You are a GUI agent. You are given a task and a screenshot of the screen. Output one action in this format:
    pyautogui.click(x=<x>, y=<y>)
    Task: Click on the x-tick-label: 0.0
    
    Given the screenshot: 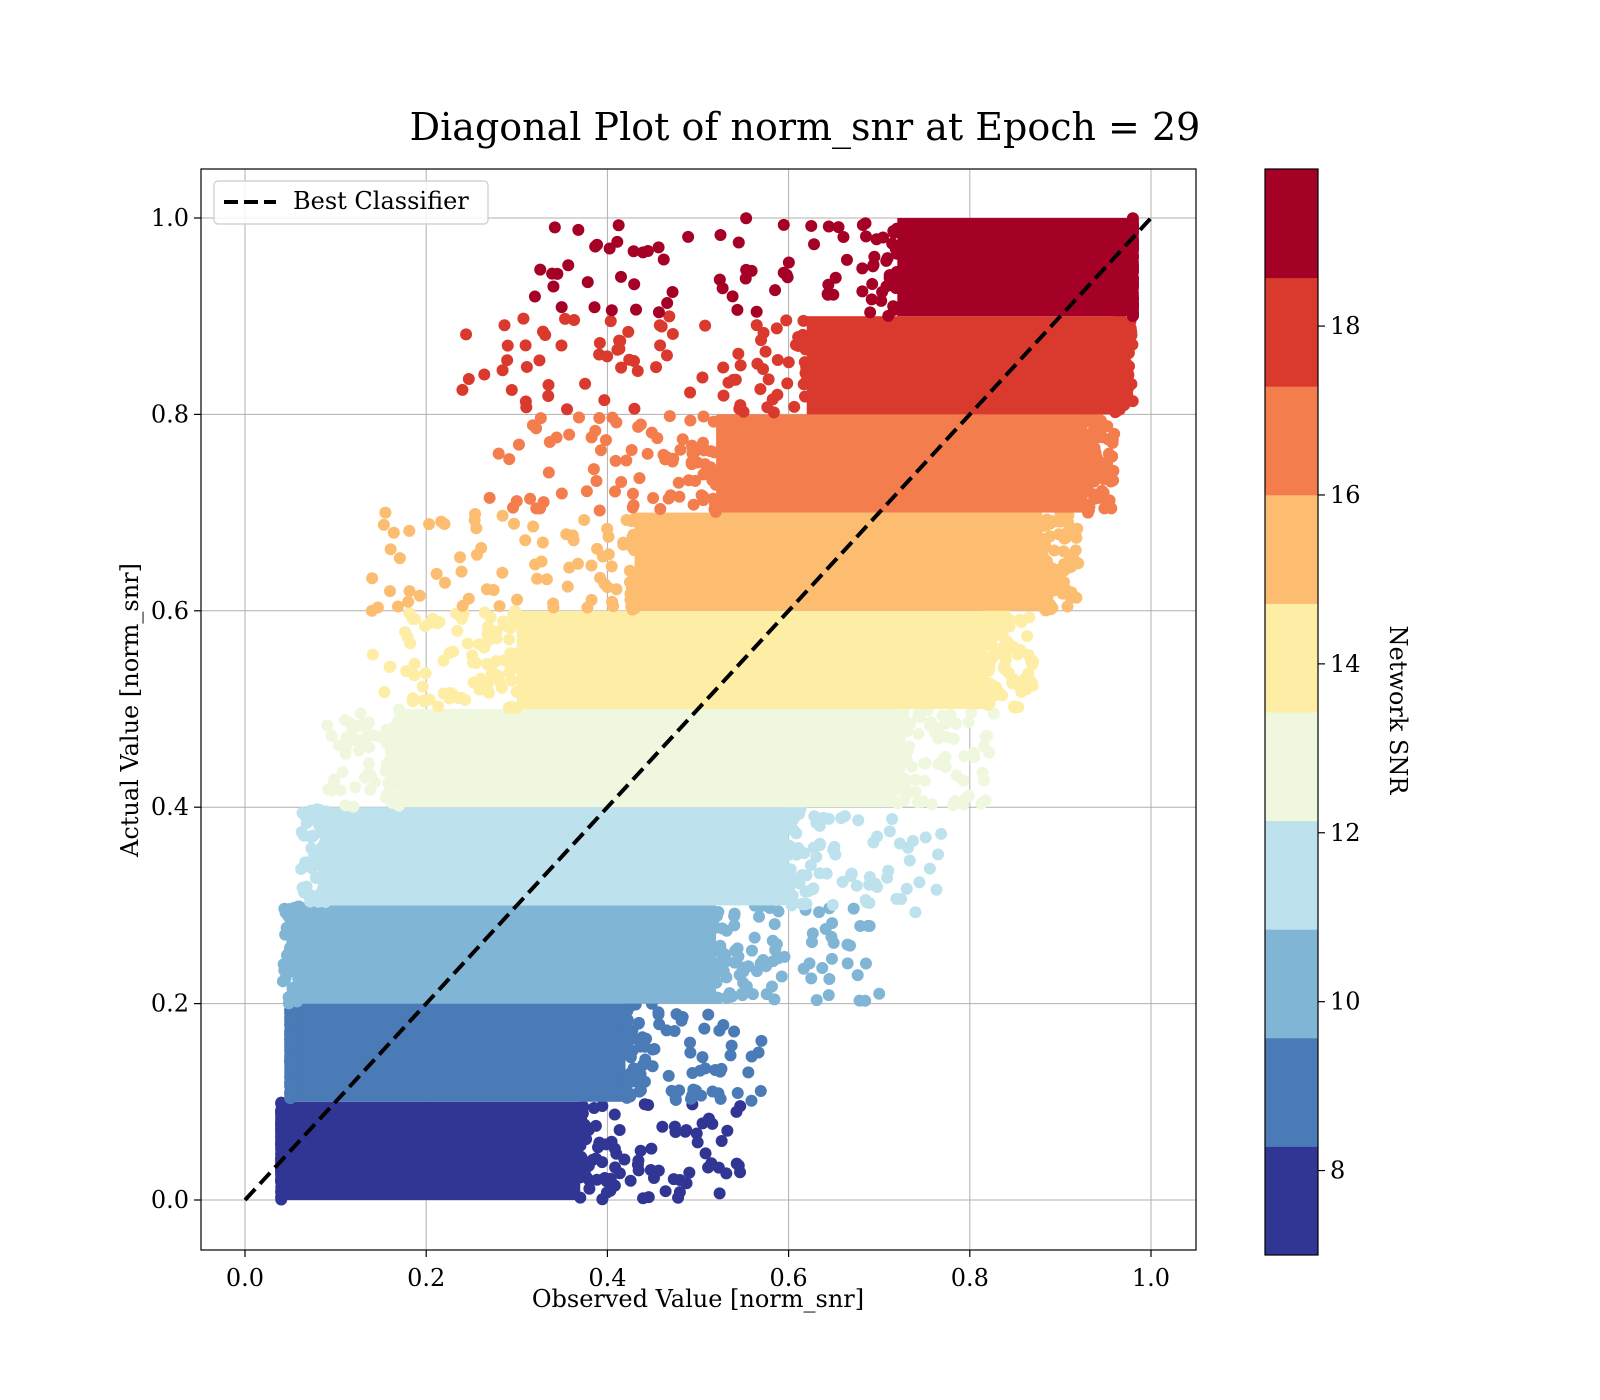 What is the action you would take?
    pyautogui.click(x=245, y=1278)
    